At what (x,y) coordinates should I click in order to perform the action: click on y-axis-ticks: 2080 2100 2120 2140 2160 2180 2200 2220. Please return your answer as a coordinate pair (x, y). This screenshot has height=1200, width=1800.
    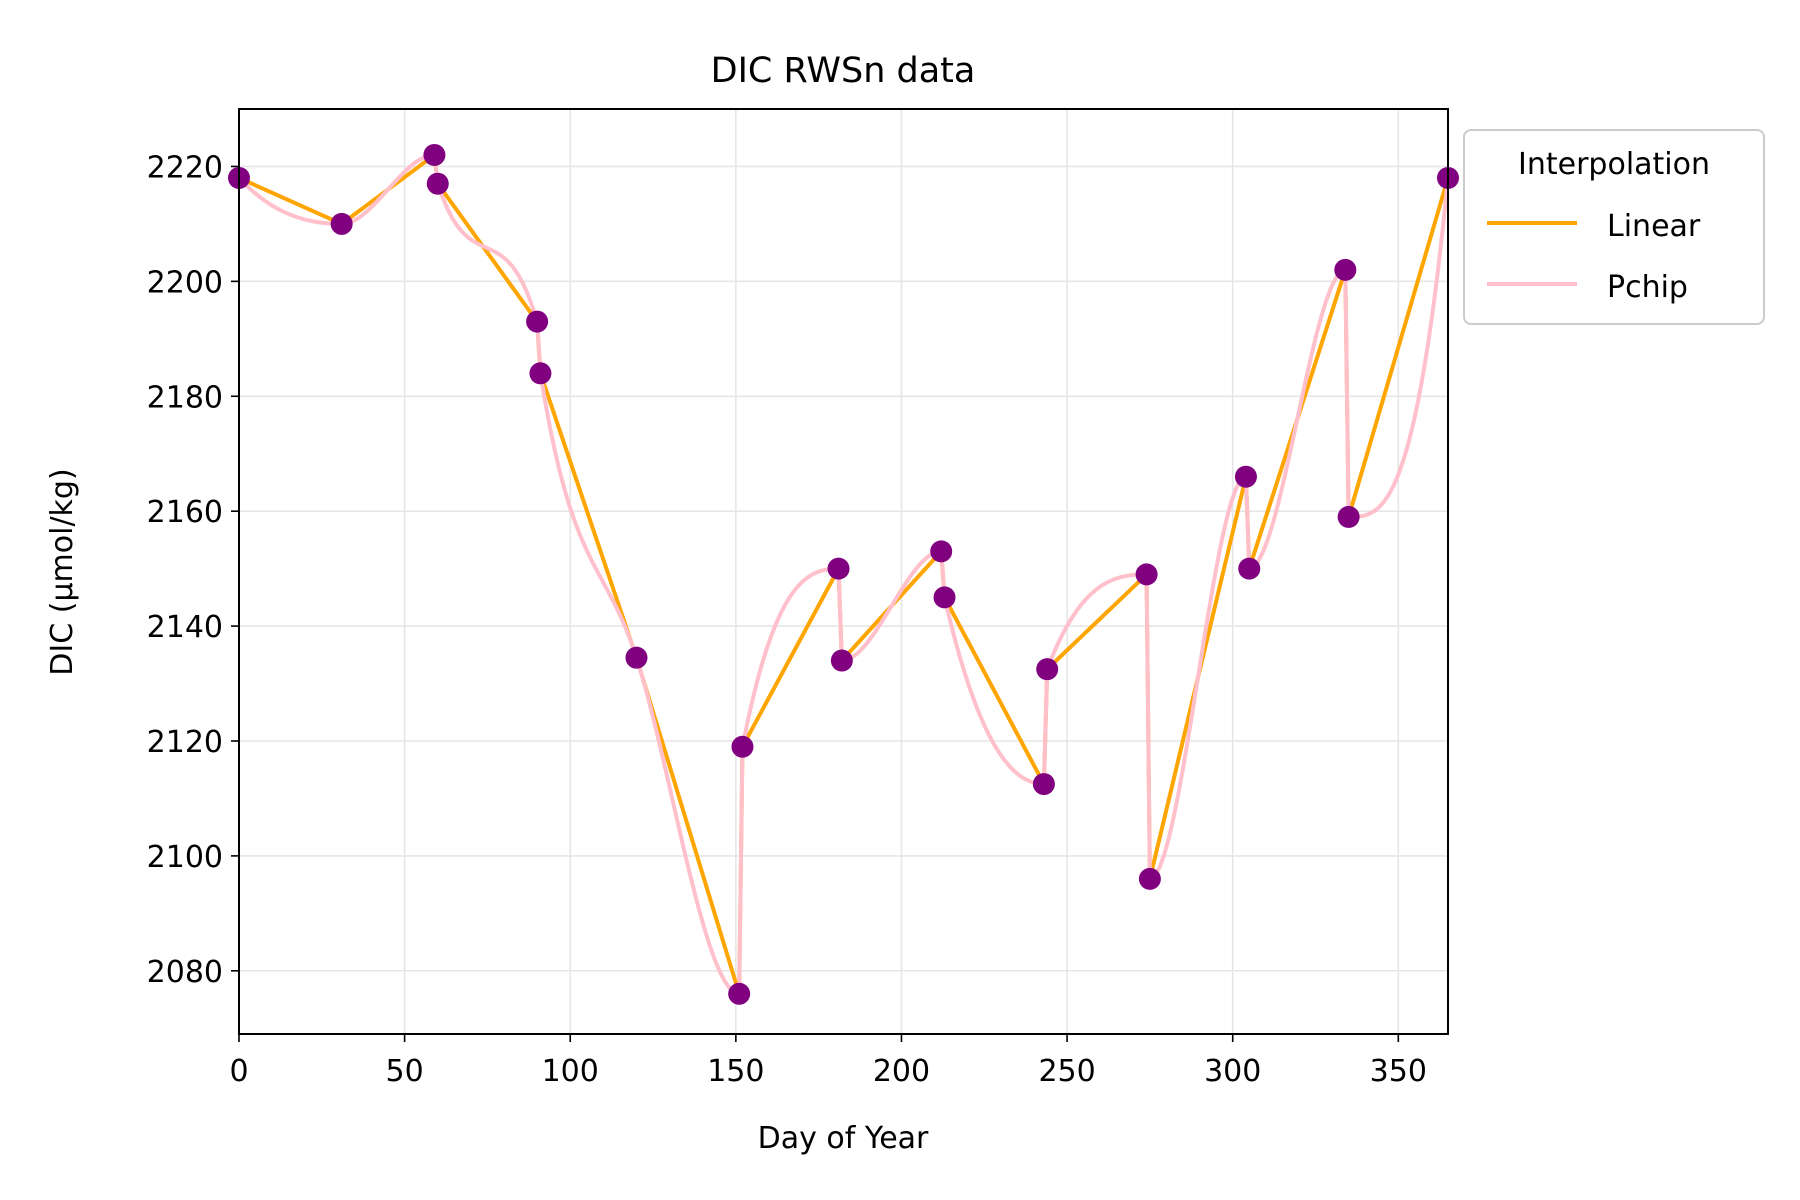
    Looking at the image, I should click on (193, 570).